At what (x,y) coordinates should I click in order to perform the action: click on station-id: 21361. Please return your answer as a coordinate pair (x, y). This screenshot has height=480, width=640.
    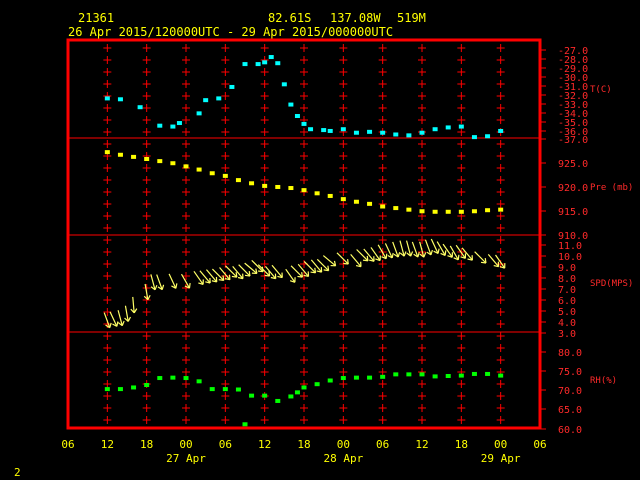
    Looking at the image, I should click on (96, 18).